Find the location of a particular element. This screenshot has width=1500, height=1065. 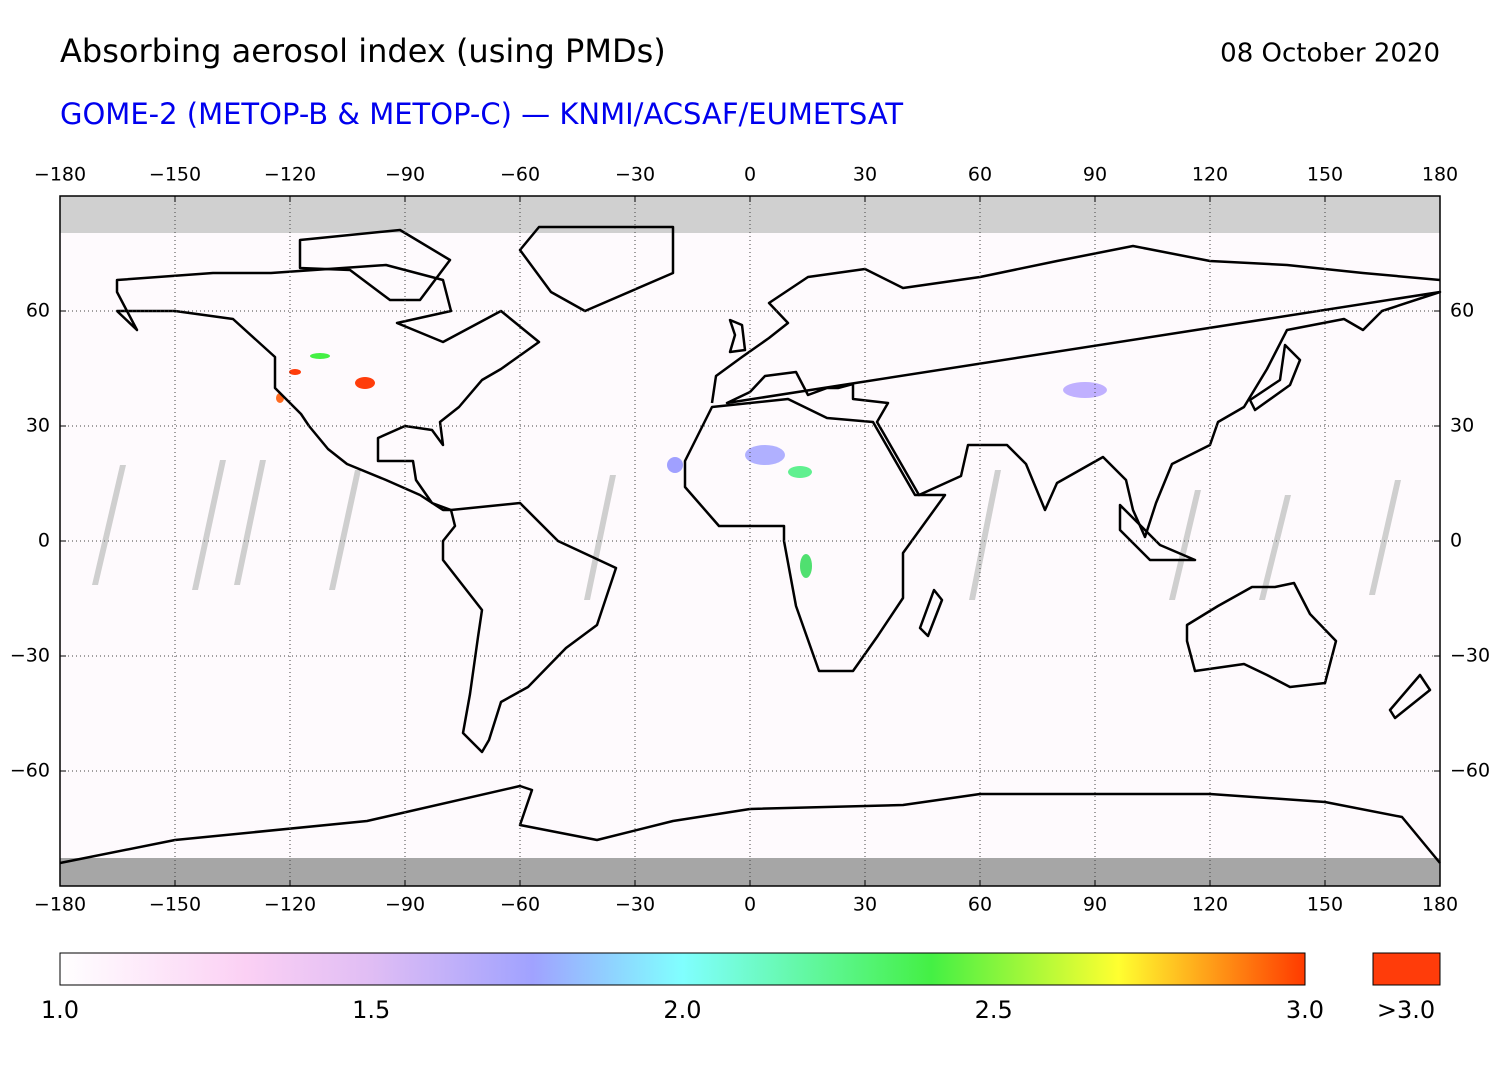

x-tick-label-bottom: −30 is located at coordinates (635, 905).